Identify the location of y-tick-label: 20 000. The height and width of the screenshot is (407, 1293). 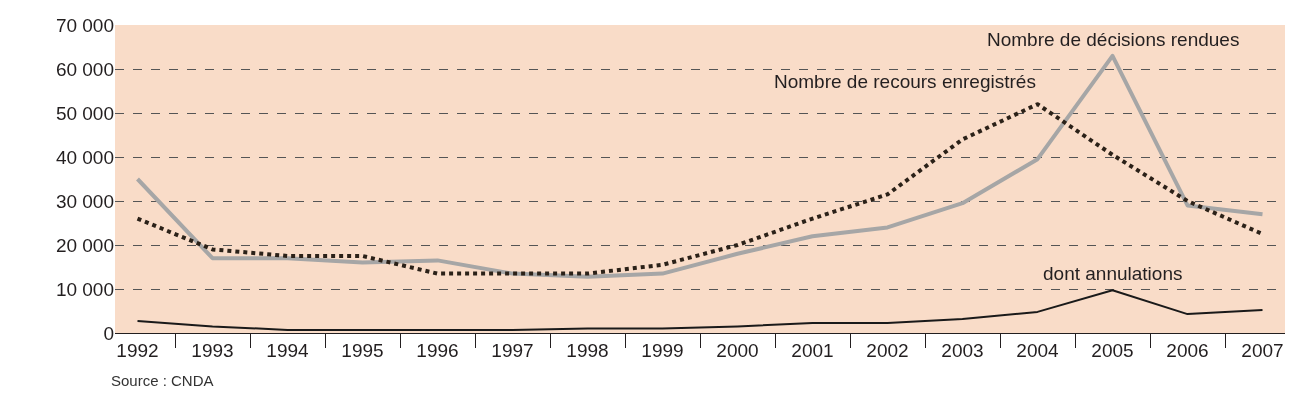
(84, 245).